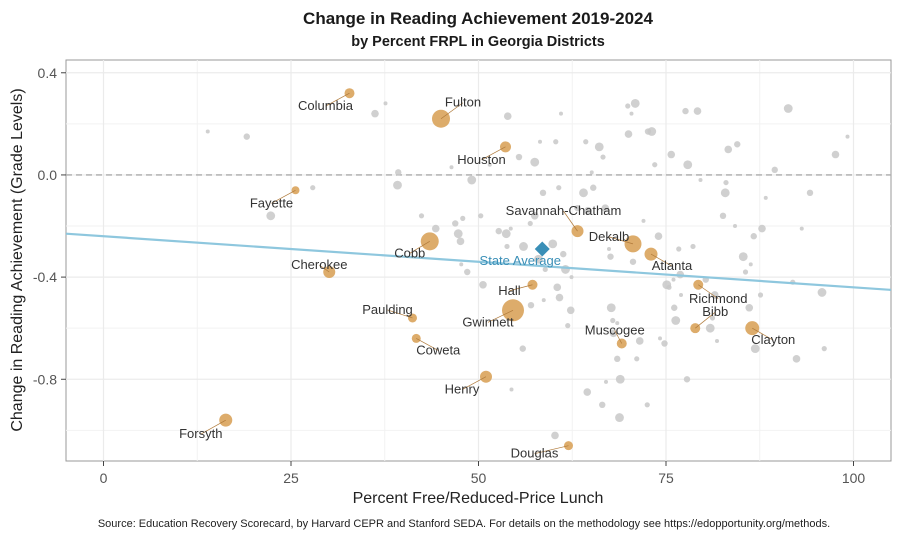 This screenshot has width=908, height=540. I want to click on district-label-savannah-chatham: Savannah-Chatham, so click(564, 210).